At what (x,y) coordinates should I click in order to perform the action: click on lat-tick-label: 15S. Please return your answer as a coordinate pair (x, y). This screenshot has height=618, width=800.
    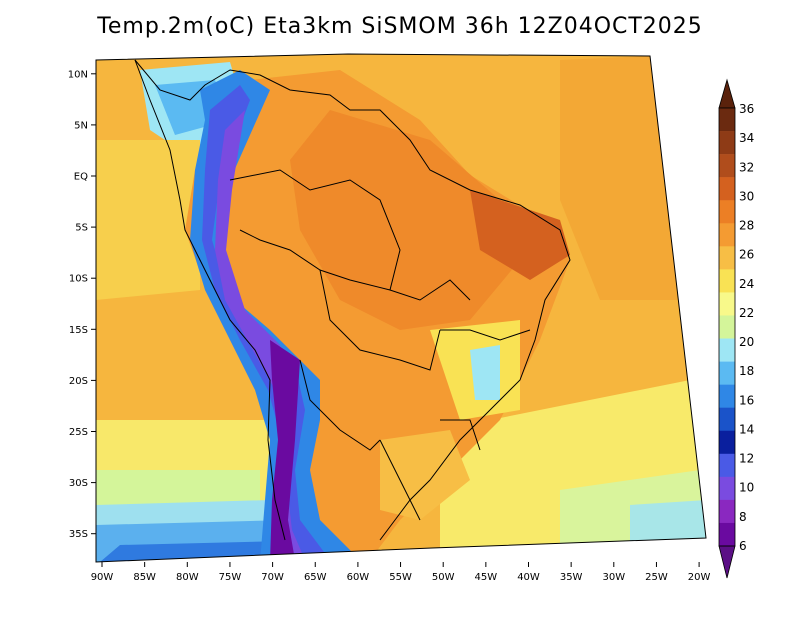
    Looking at the image, I should click on (78, 330).